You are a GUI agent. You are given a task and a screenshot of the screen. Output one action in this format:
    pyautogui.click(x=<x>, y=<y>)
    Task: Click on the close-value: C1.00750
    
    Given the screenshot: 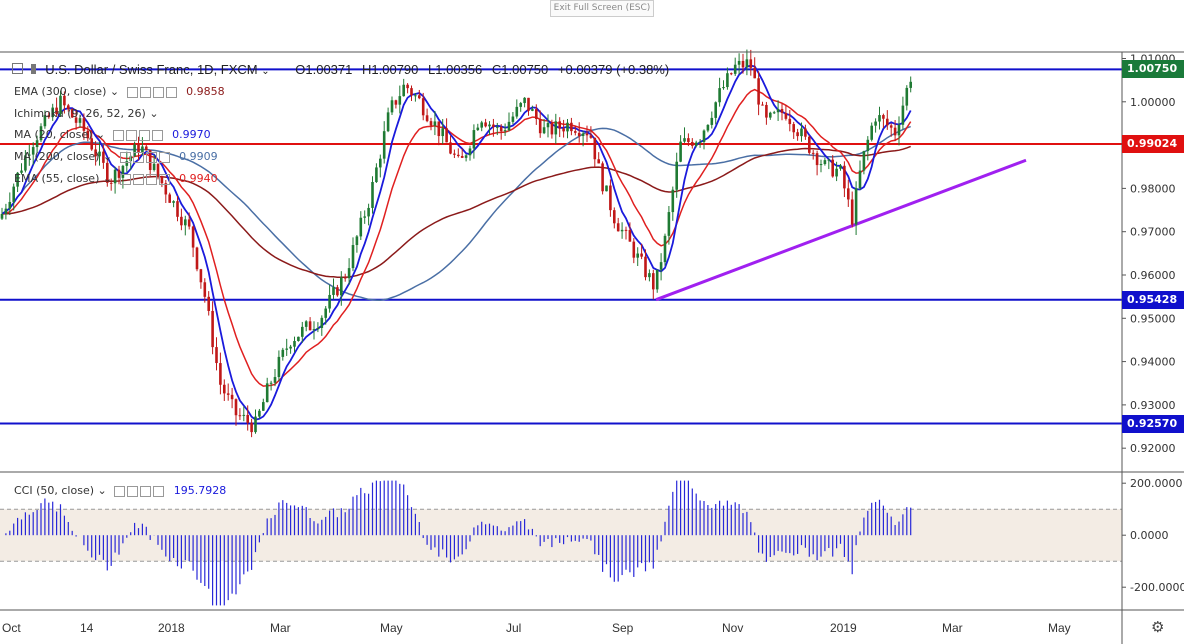 What is the action you would take?
    pyautogui.click(x=520, y=69)
    